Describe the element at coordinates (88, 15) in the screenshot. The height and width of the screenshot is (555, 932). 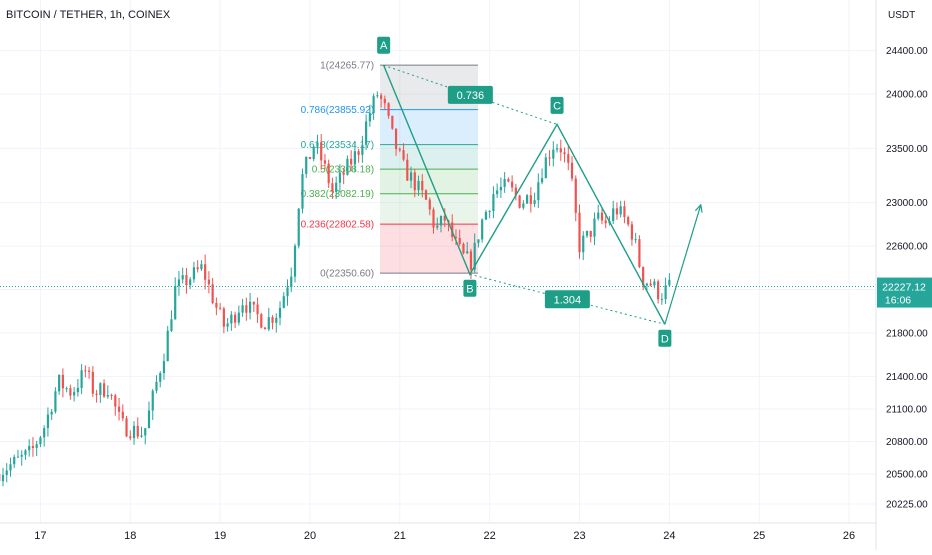
I see `symbol-title: BITCOIN / TETHER, 1h, COINEX` at that location.